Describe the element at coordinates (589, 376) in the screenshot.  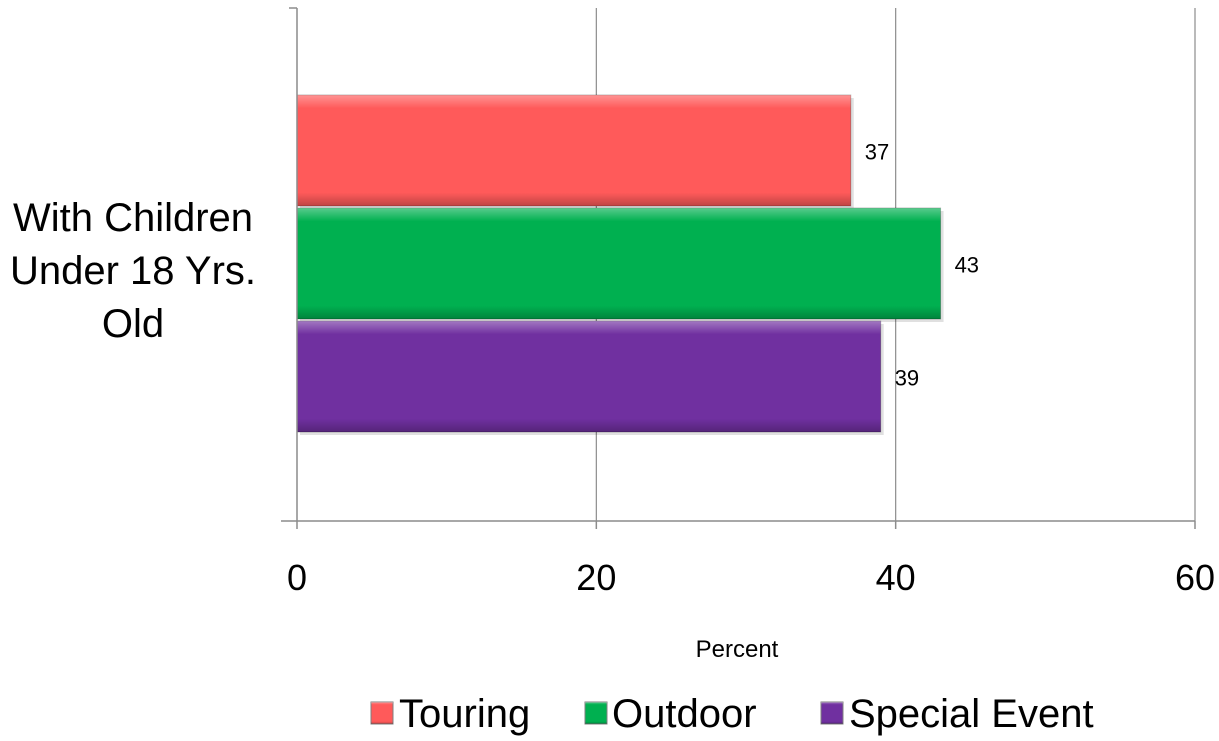
I see `bar-bevel-special-event` at that location.